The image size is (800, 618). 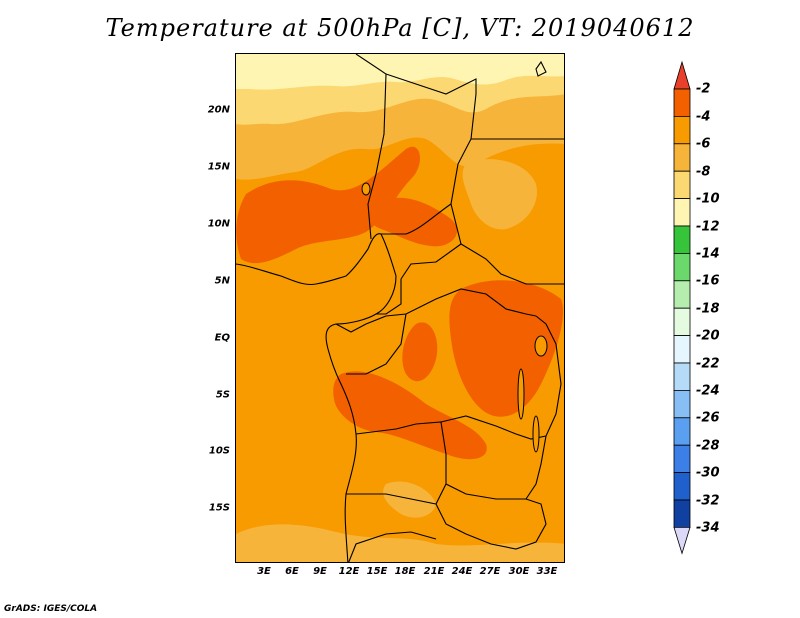 I want to click on field-warm-chad, so click(x=413, y=222).